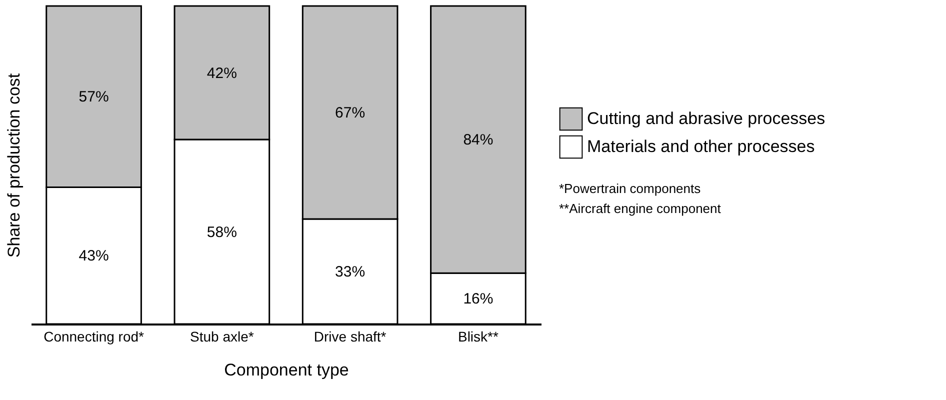 This screenshot has width=946, height=400. What do you see at coordinates (630, 188) in the screenshot?
I see `text: *Powertrain components` at bounding box center [630, 188].